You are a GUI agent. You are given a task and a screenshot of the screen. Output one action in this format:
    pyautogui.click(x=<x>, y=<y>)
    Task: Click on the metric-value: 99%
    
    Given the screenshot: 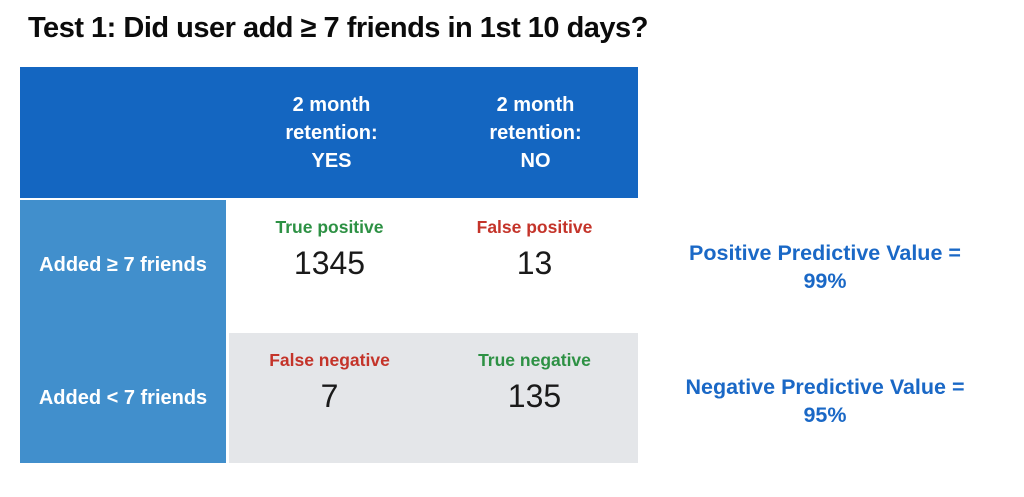 What is the action you would take?
    pyautogui.click(x=825, y=281)
    